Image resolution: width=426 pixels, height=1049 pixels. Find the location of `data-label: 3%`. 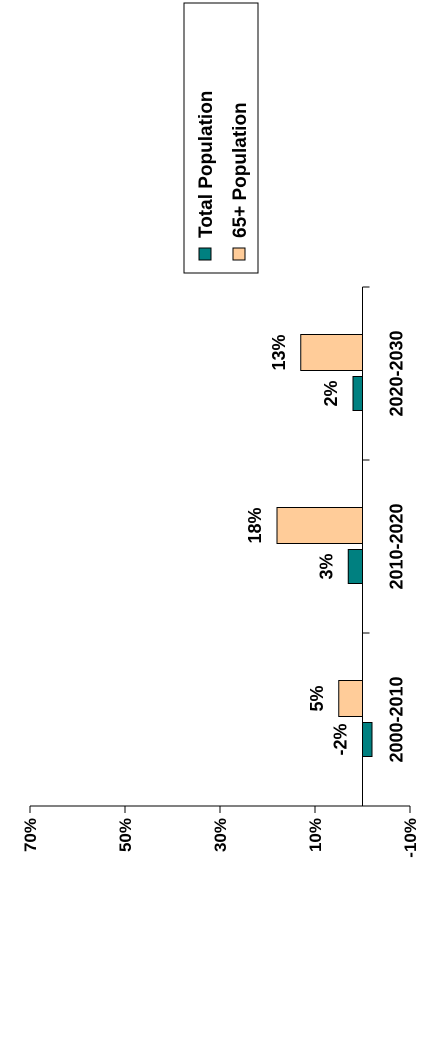

data-label: 3% is located at coordinates (326, 566).